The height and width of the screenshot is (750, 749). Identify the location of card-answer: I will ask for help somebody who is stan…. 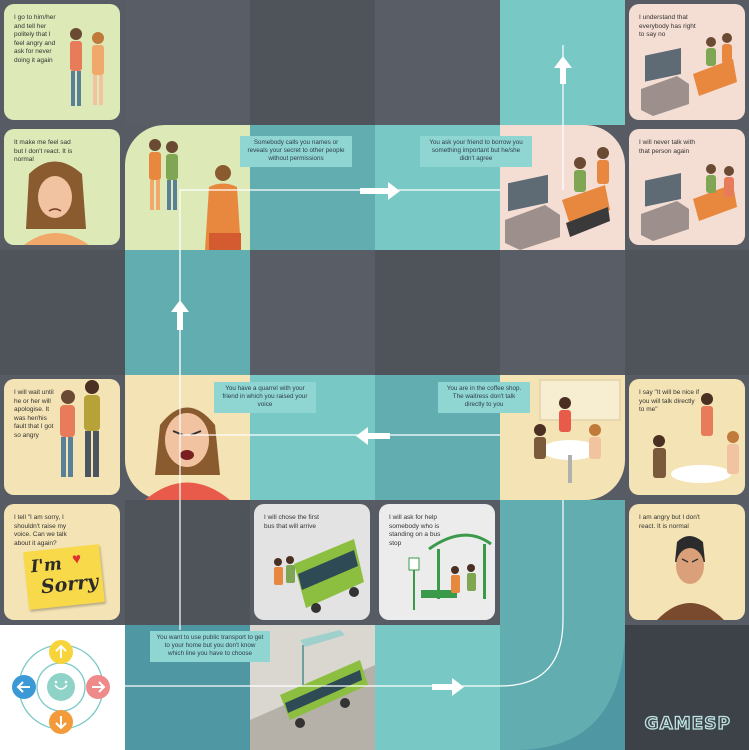
(437, 562).